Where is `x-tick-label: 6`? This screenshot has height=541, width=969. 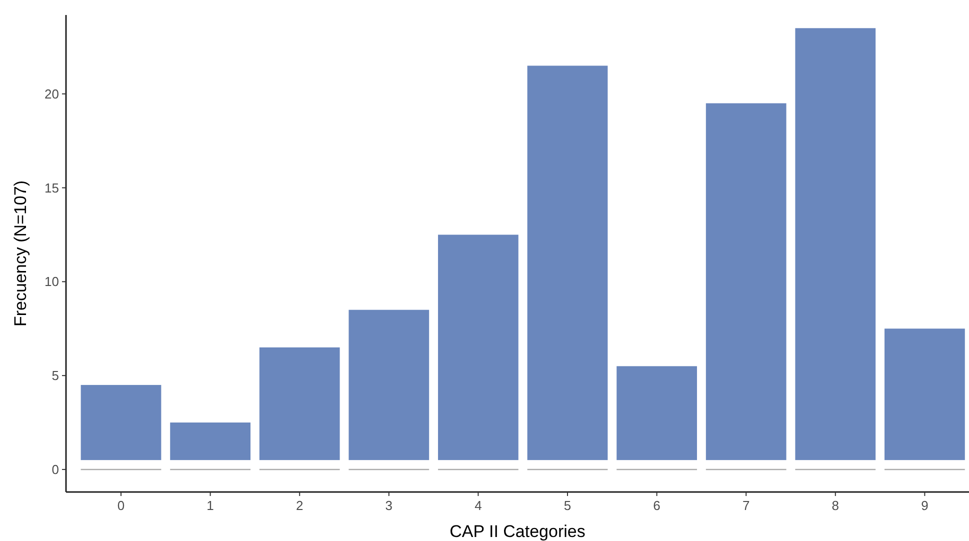
x-tick-label: 6 is located at coordinates (656, 505).